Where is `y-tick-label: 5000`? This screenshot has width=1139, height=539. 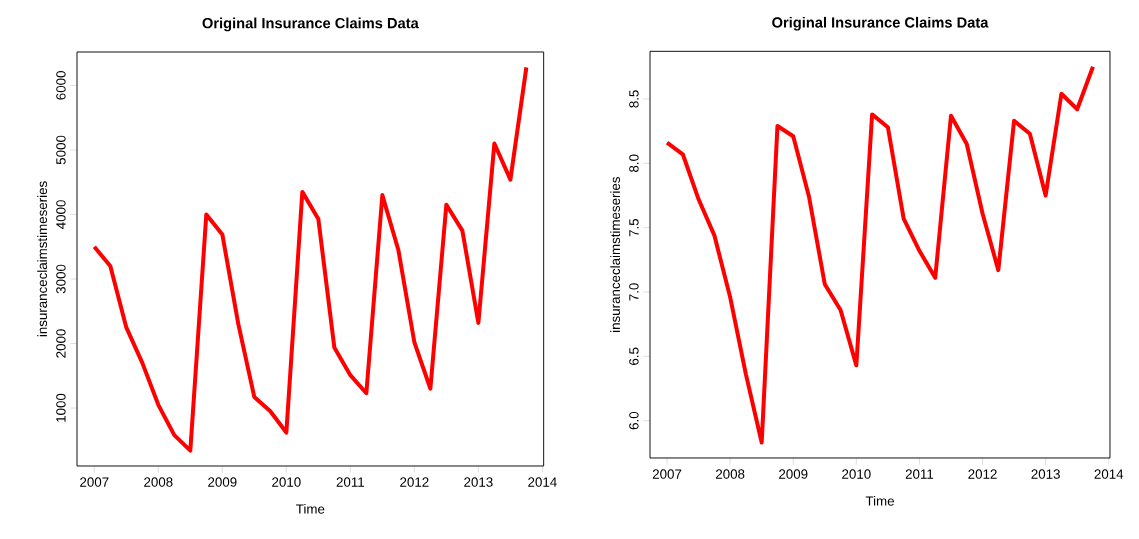 y-tick-label: 5000 is located at coordinates (61, 150).